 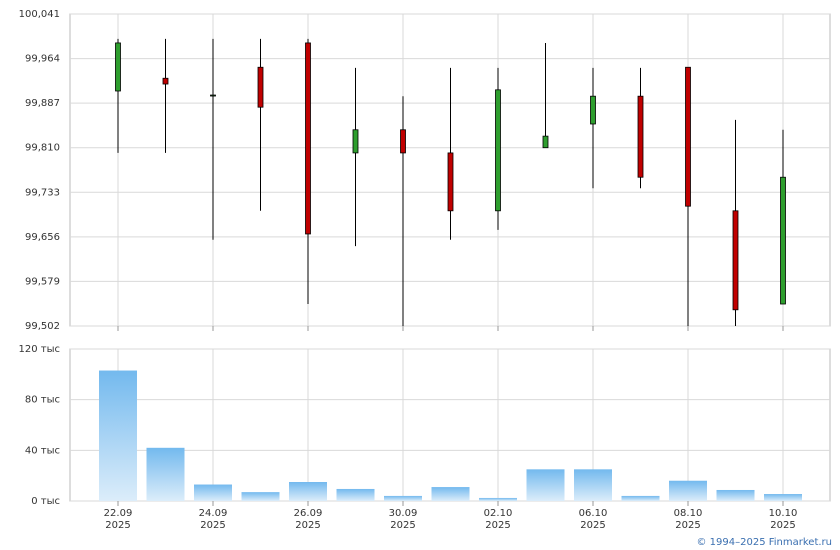 I want to click on y-tick-label: 99,733, so click(x=42, y=192).